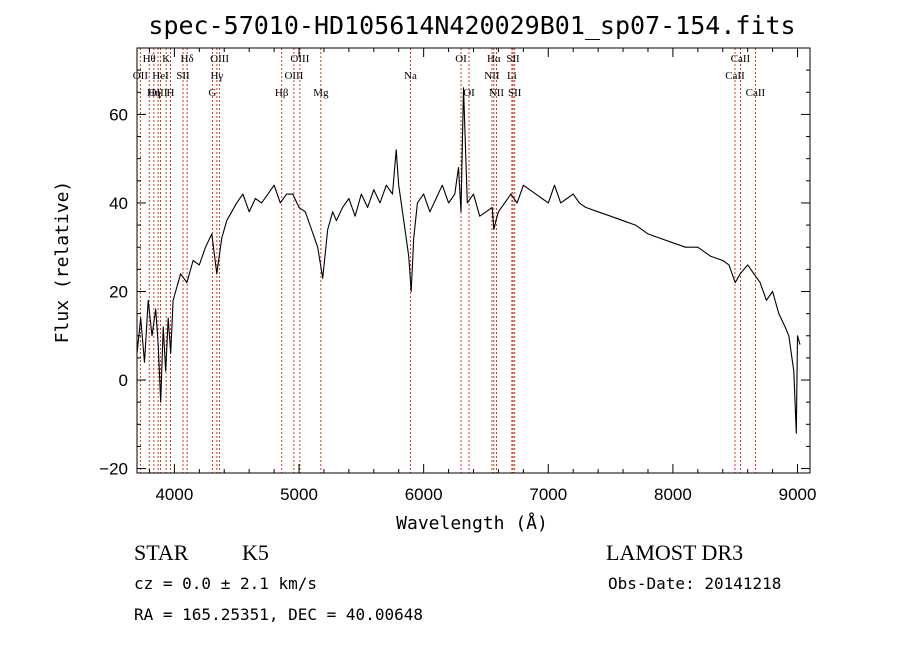  I want to click on line-label-4: HeI, so click(160, 76).